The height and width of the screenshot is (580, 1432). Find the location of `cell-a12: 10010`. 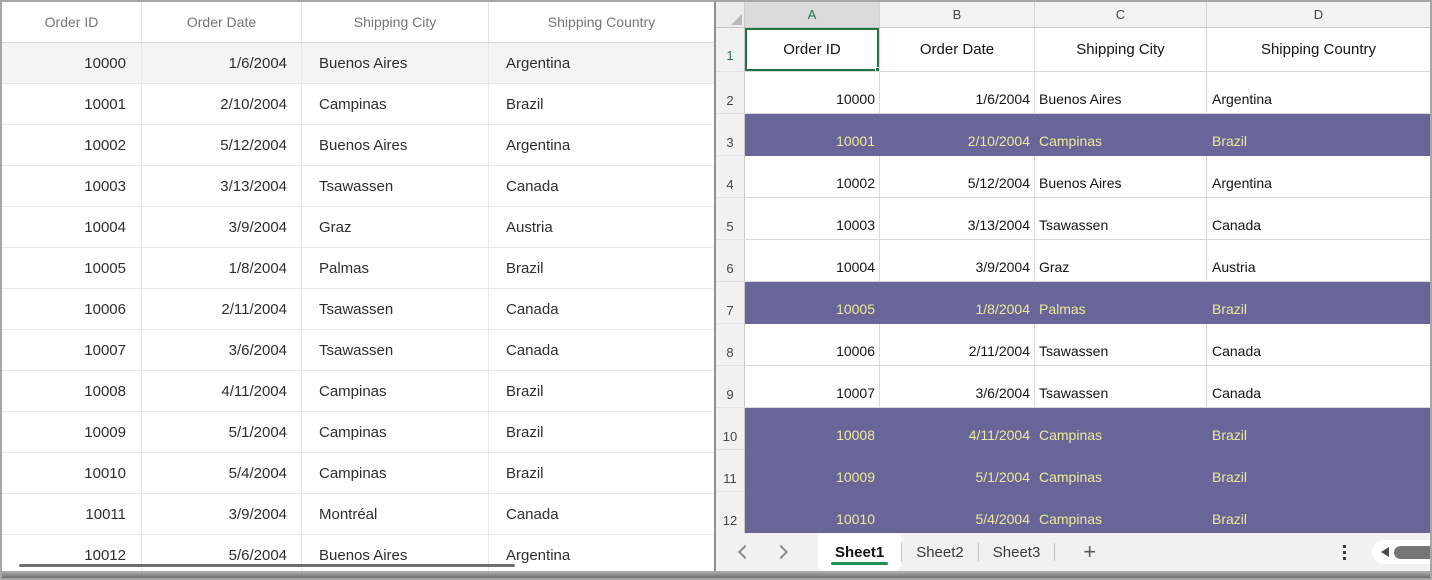

cell-a12: 10010 is located at coordinates (812, 512).